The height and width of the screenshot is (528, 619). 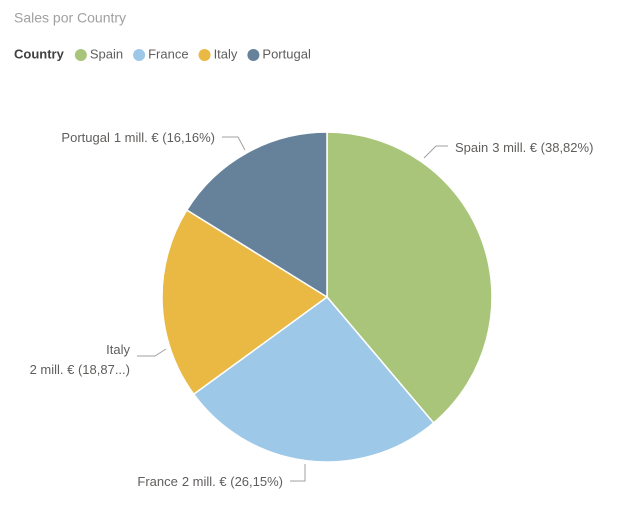 I want to click on data-label: Spain 3 mill. € (38,82%), so click(x=524, y=147).